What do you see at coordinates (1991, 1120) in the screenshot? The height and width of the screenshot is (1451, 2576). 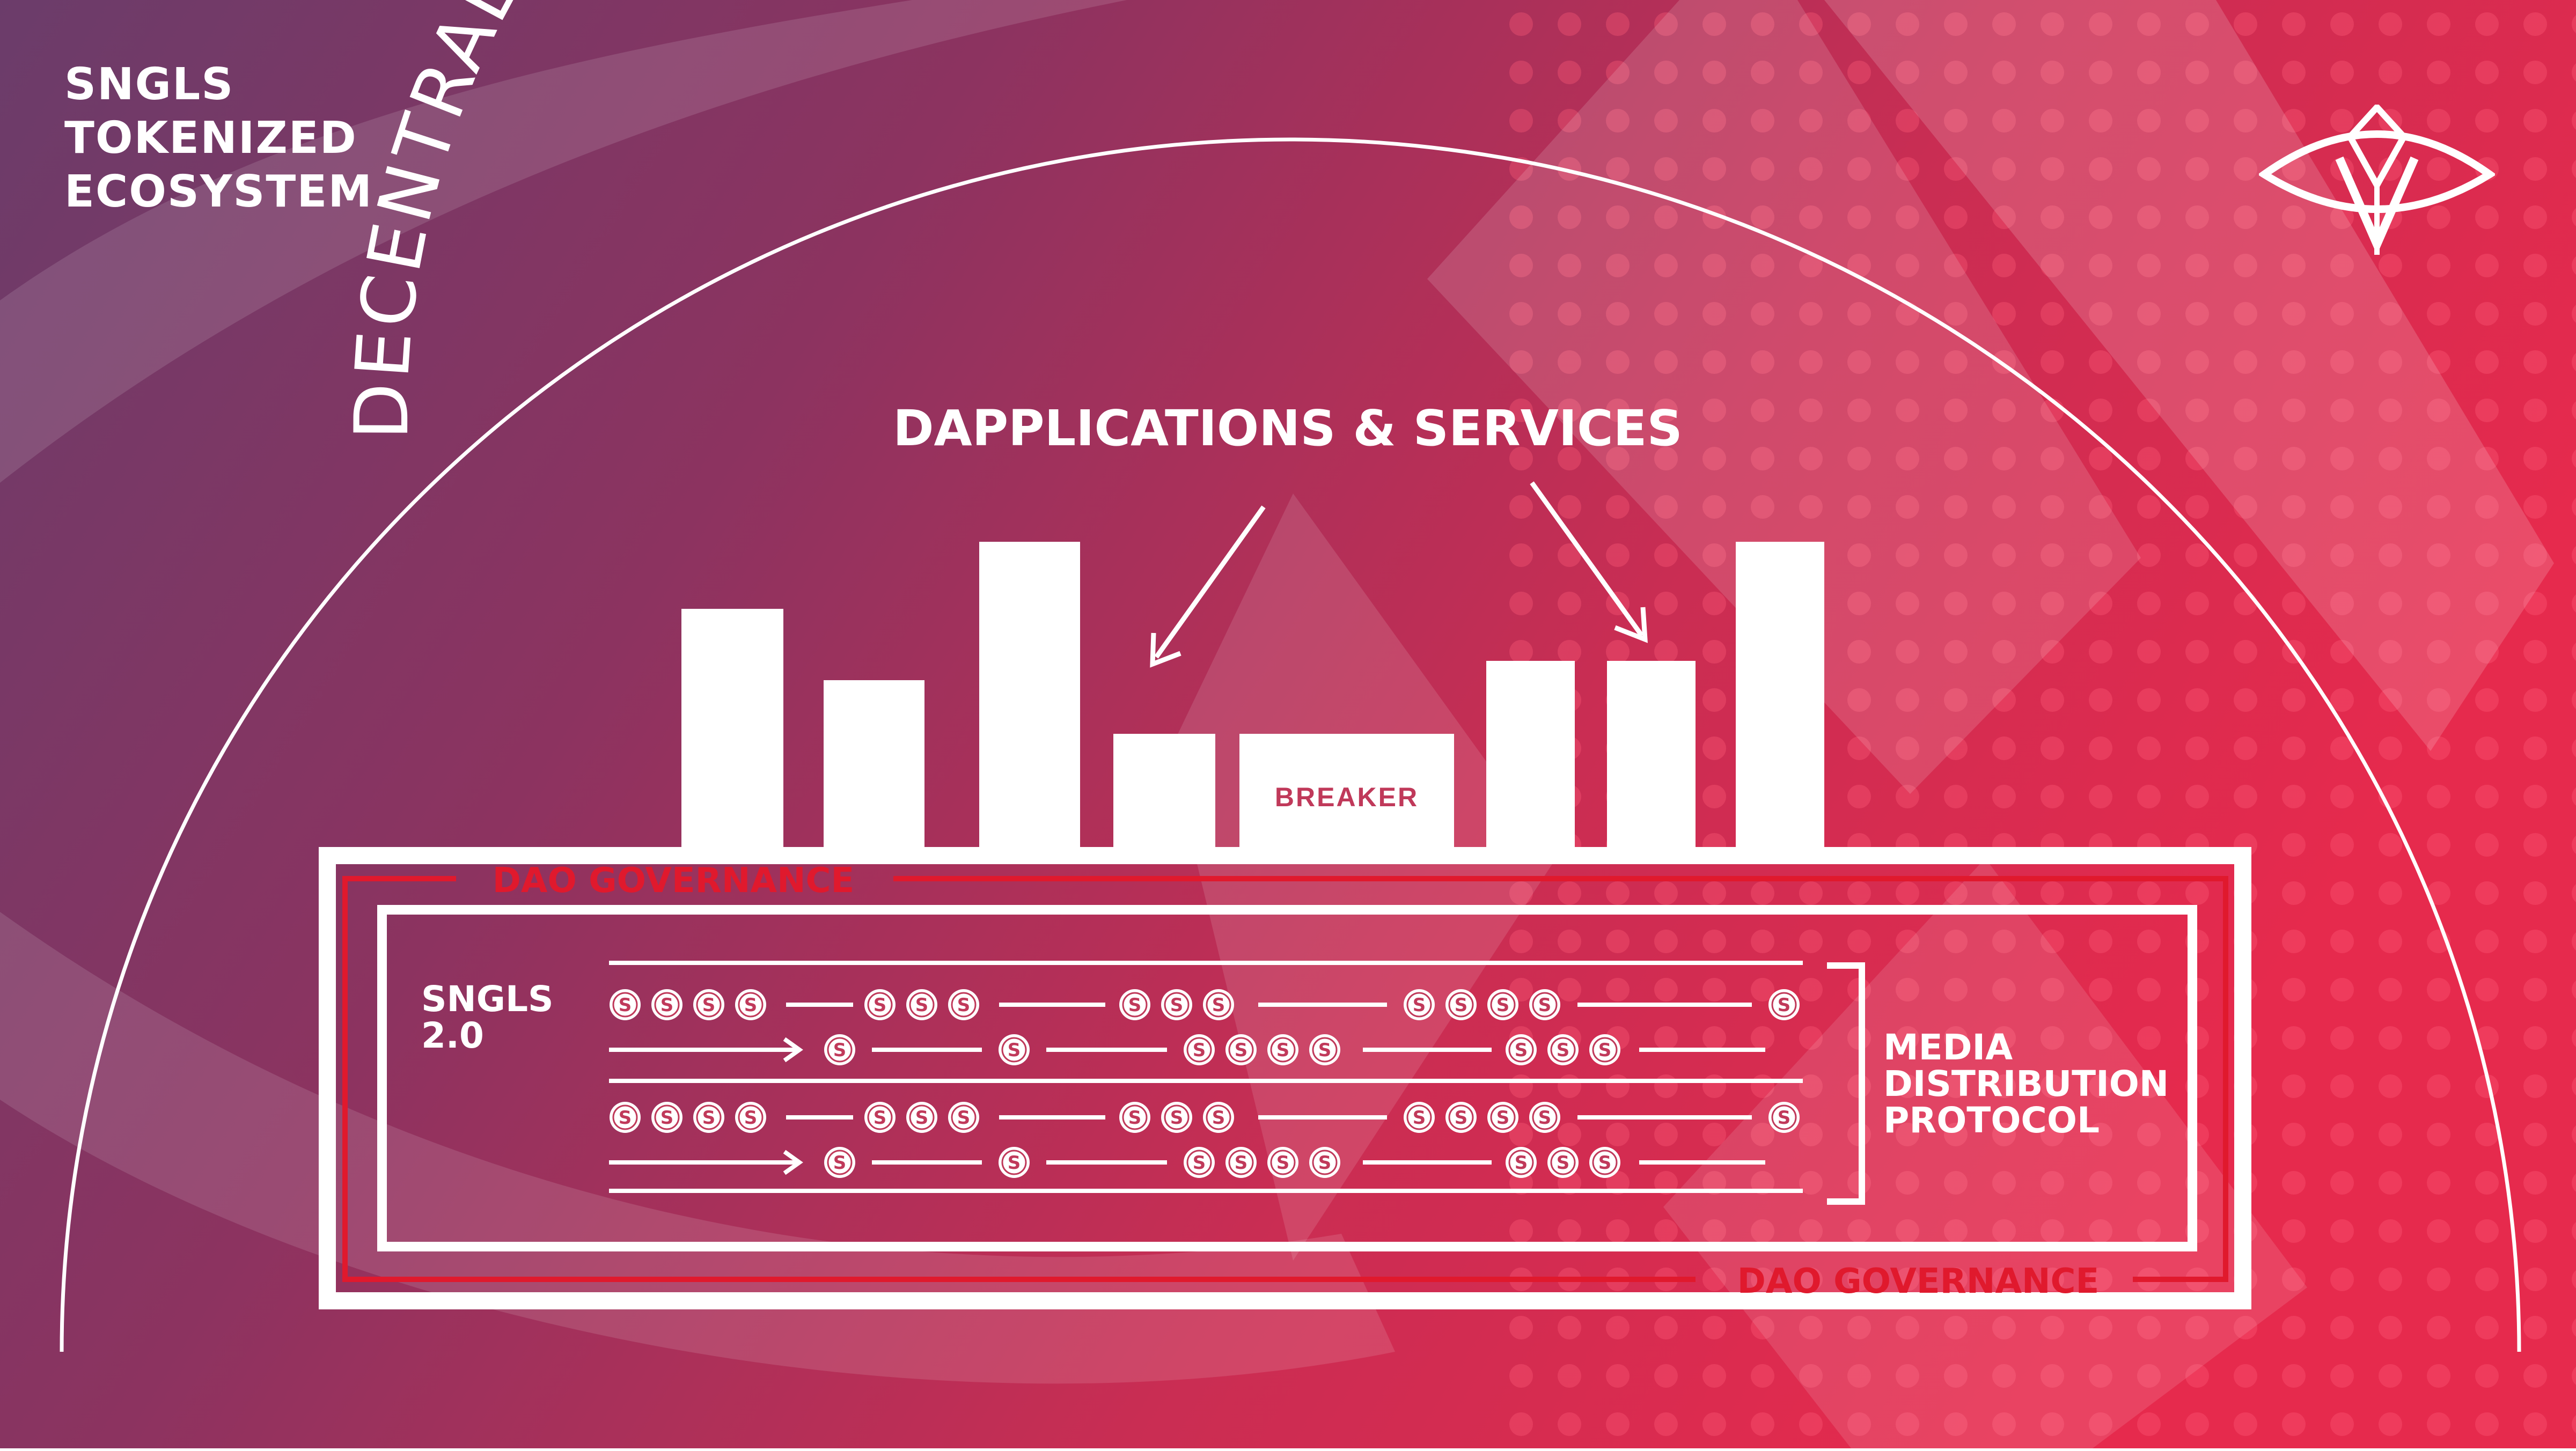 I see `label-line: PROTOCOL` at bounding box center [1991, 1120].